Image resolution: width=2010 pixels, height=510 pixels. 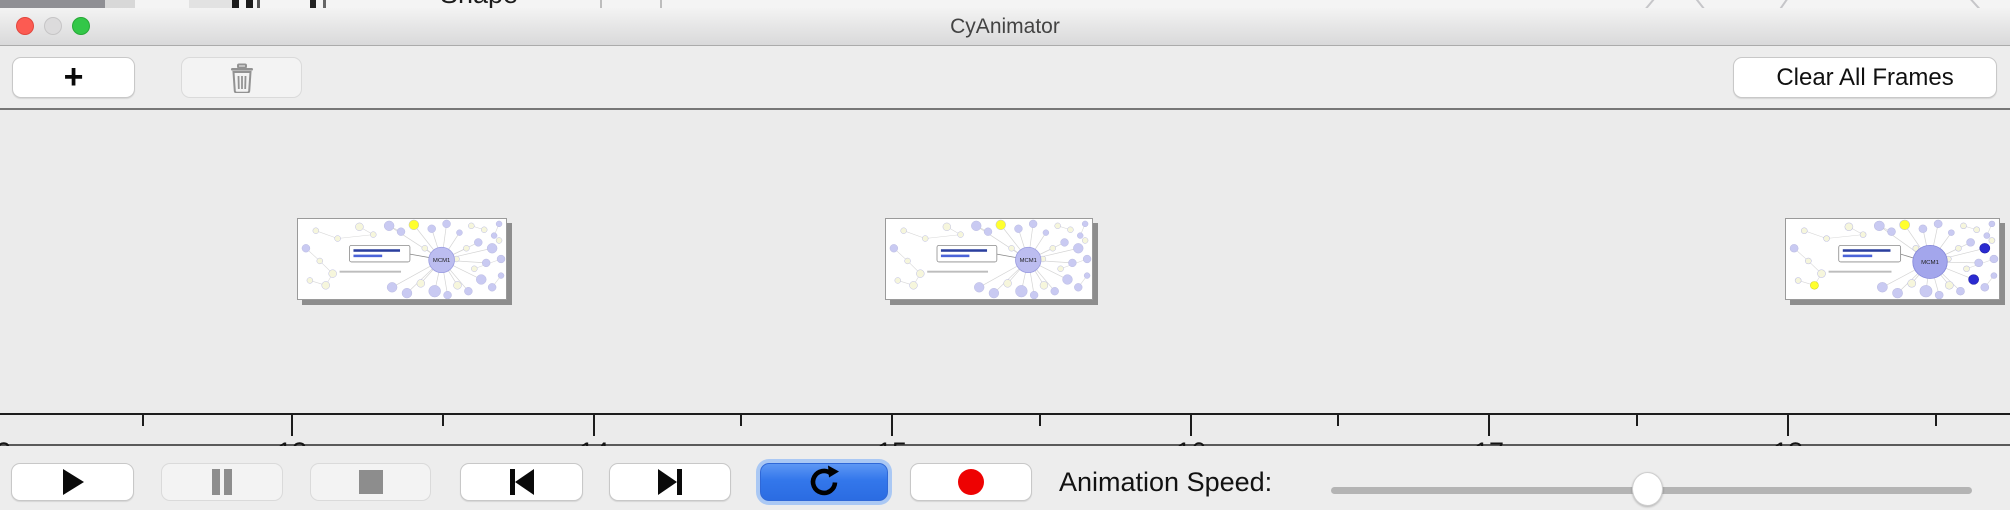 I want to click on keyframe-thumbnail-13s: MCM1, so click(x=402, y=259).